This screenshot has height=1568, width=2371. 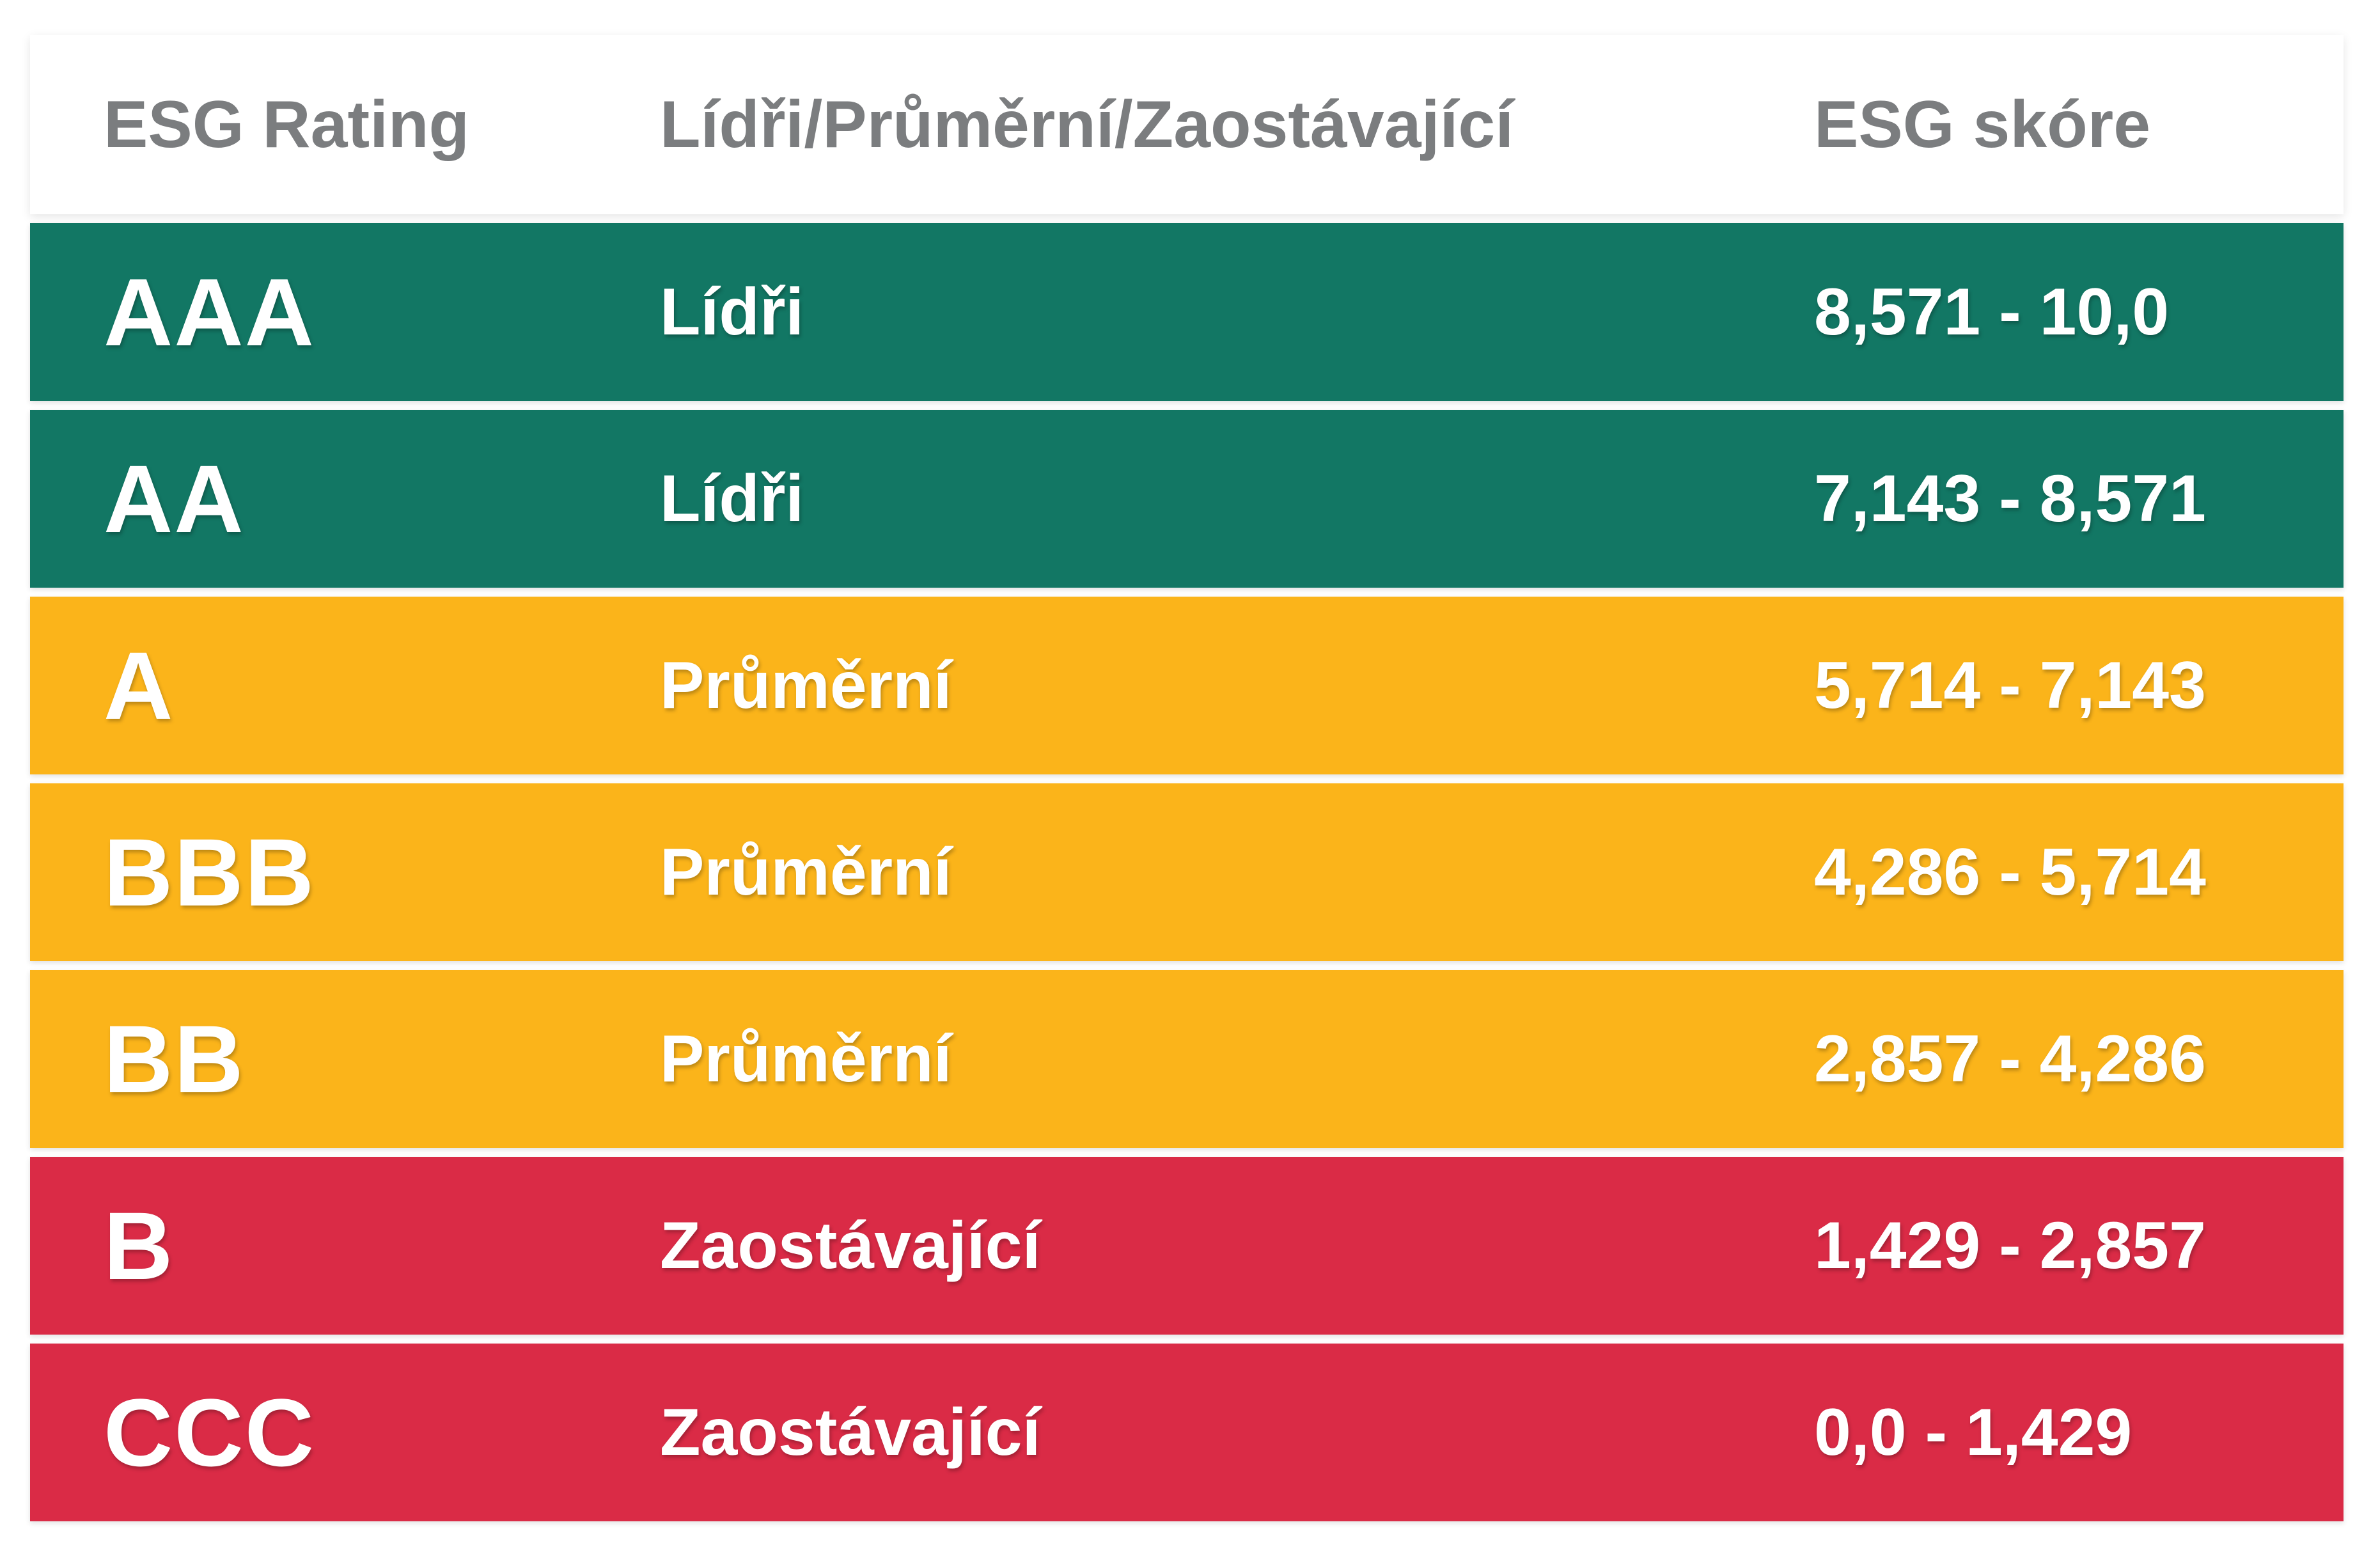 I want to click on score-cell: 0,0 - 1,429, so click(x=1973, y=1432).